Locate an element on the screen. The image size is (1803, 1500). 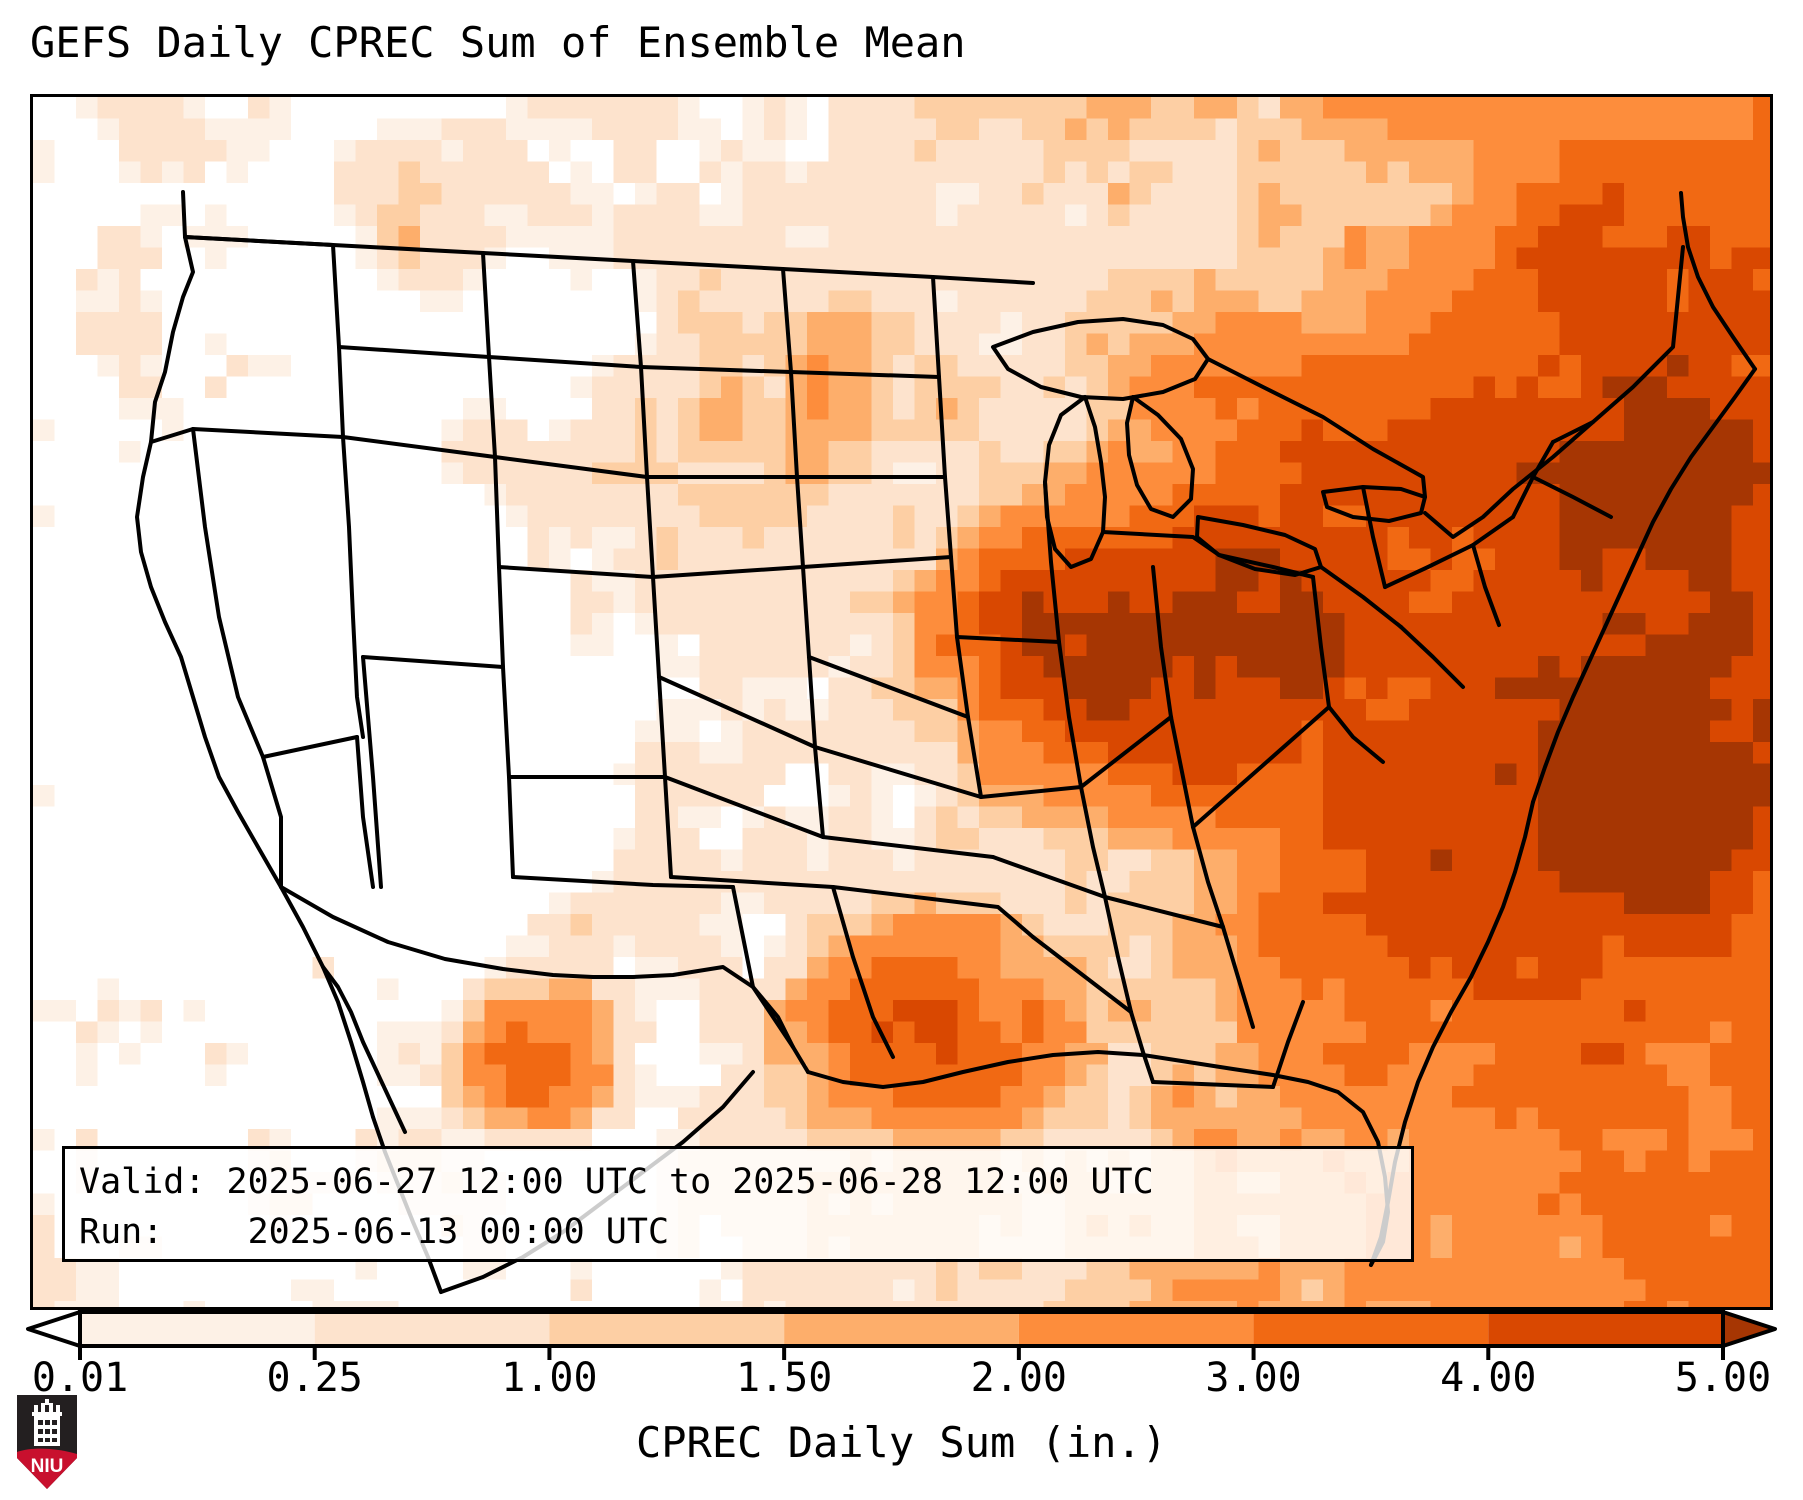
colorbar is located at coordinates (901, 1332).